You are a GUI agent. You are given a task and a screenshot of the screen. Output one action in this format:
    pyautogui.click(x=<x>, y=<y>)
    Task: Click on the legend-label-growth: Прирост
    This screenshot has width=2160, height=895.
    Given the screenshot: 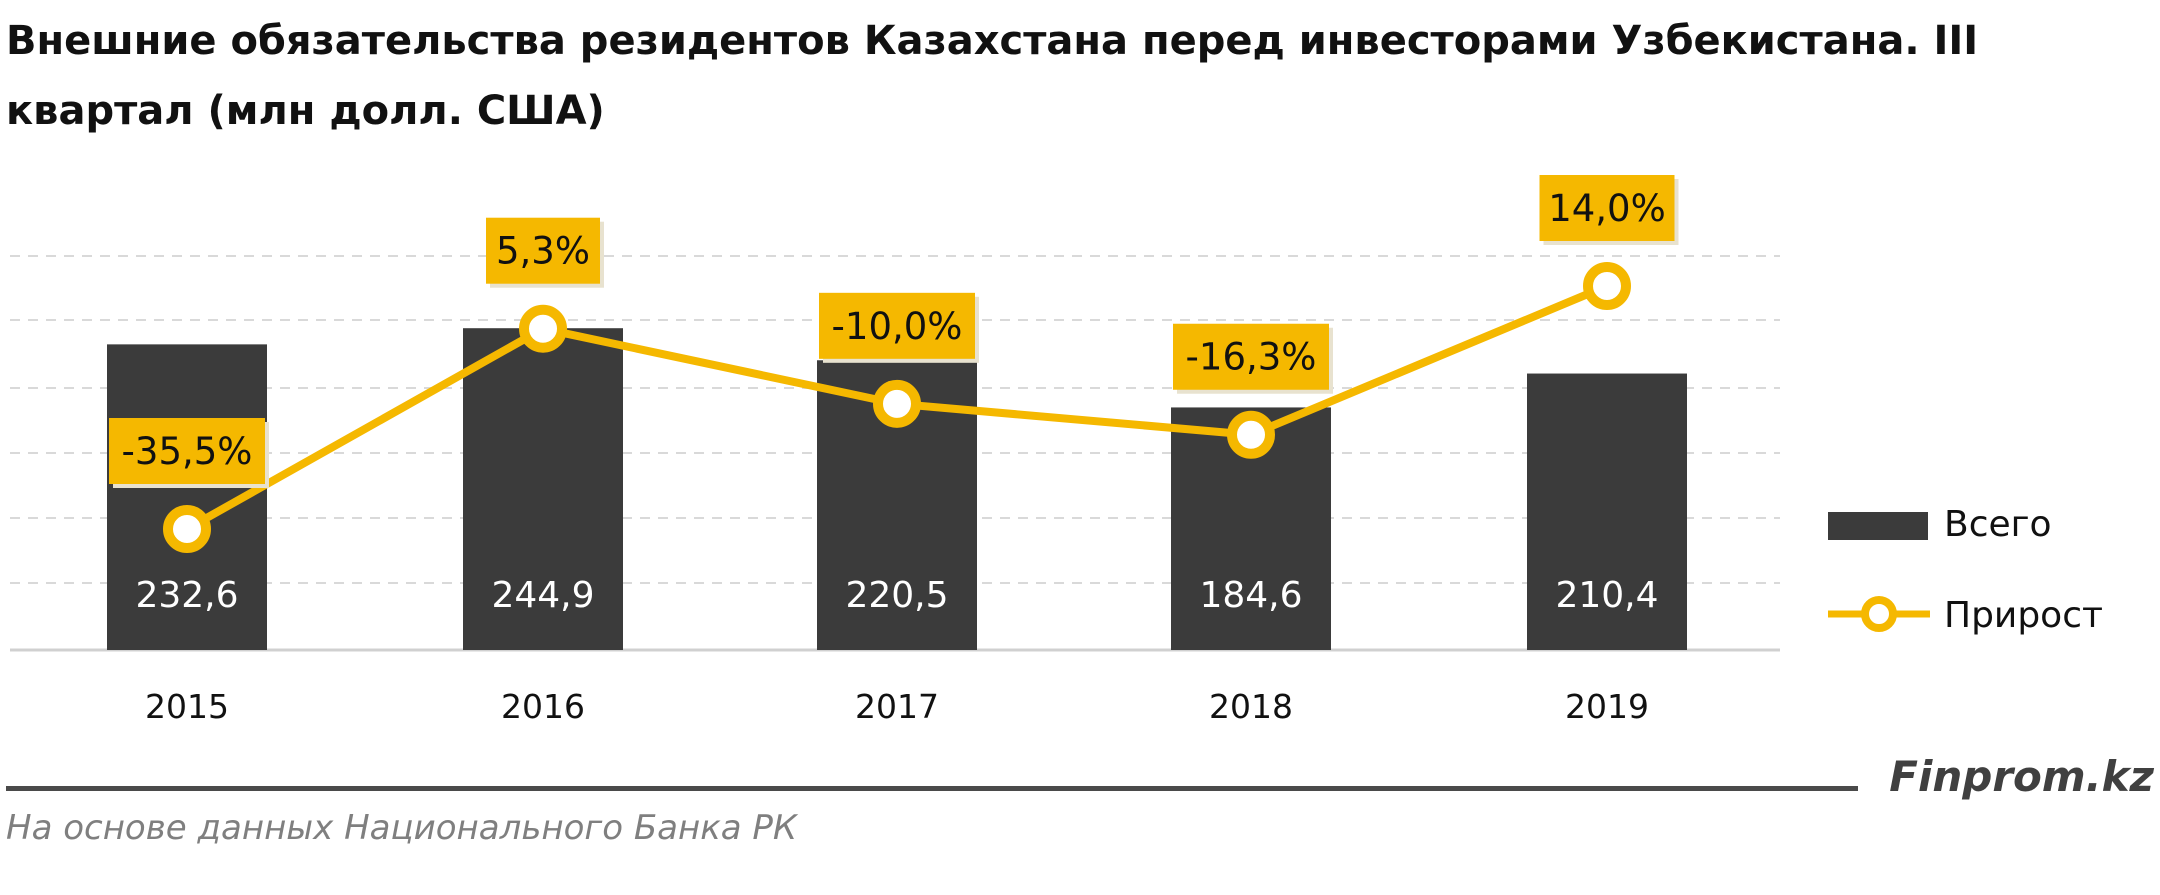 What is the action you would take?
    pyautogui.click(x=2023, y=615)
    